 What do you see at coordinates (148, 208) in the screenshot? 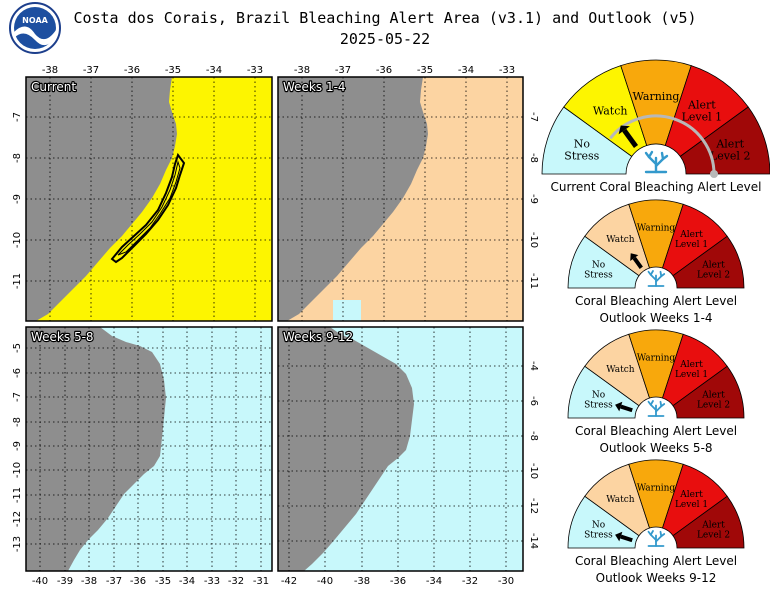
I see `reef-region-outline` at bounding box center [148, 208].